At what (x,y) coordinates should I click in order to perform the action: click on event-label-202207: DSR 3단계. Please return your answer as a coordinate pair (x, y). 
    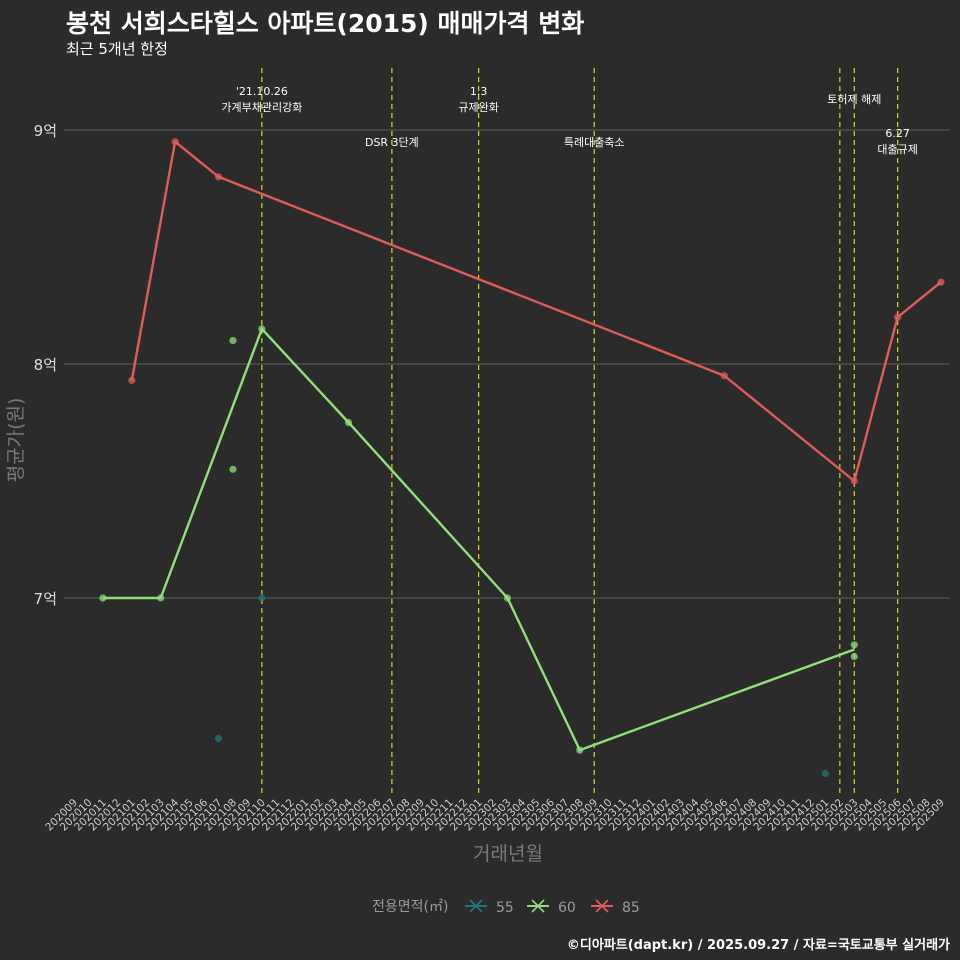
    Looking at the image, I should click on (392, 142).